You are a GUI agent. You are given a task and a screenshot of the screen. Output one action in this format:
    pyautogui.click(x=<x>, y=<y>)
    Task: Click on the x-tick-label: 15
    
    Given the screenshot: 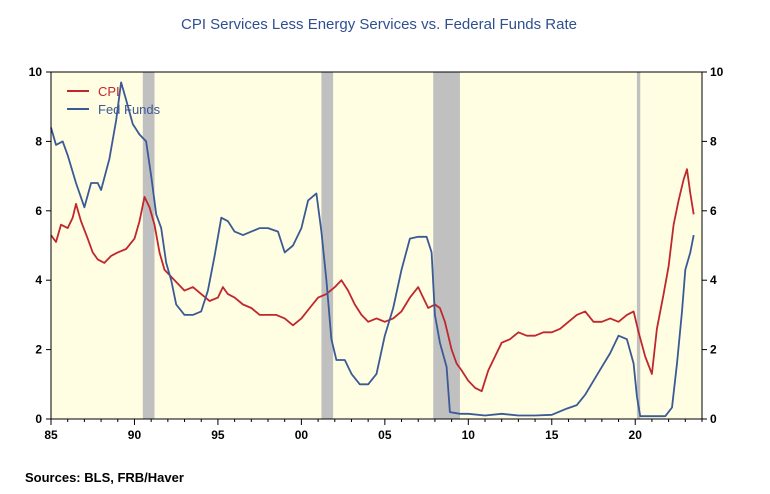 What is the action you would take?
    pyautogui.click(x=552, y=435)
    